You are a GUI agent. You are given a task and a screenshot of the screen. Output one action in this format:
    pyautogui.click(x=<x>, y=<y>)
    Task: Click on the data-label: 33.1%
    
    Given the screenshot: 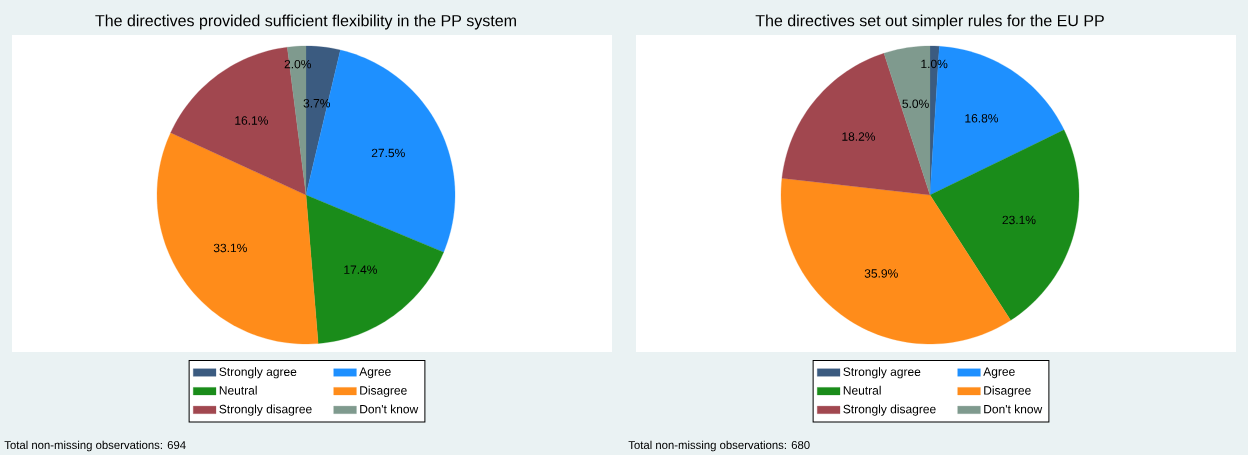 What is the action you would take?
    pyautogui.click(x=230, y=248)
    